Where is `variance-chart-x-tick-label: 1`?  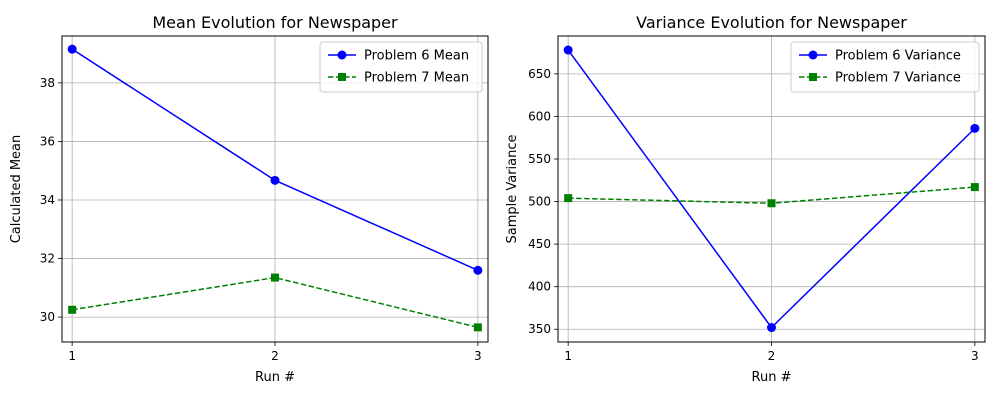
variance-chart-x-tick-label: 1 is located at coordinates (568, 356).